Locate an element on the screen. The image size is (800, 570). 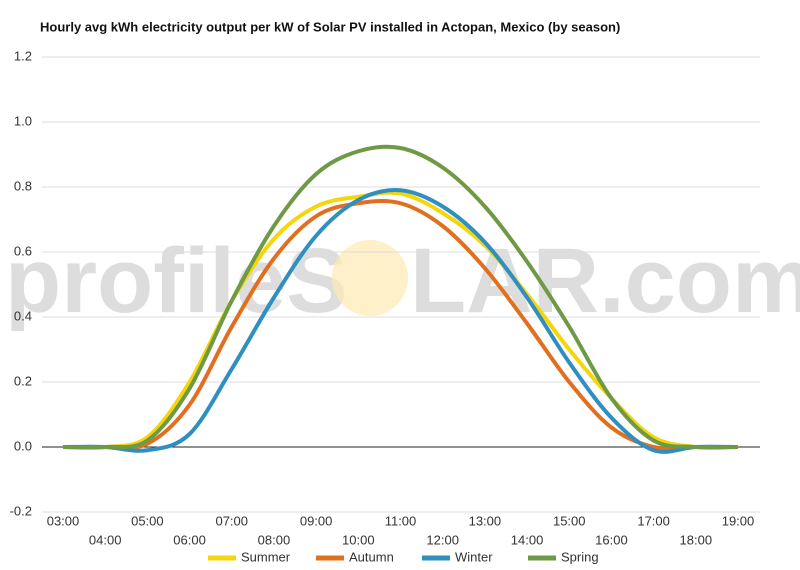
x-tick-label: 07:00 is located at coordinates (231, 520).